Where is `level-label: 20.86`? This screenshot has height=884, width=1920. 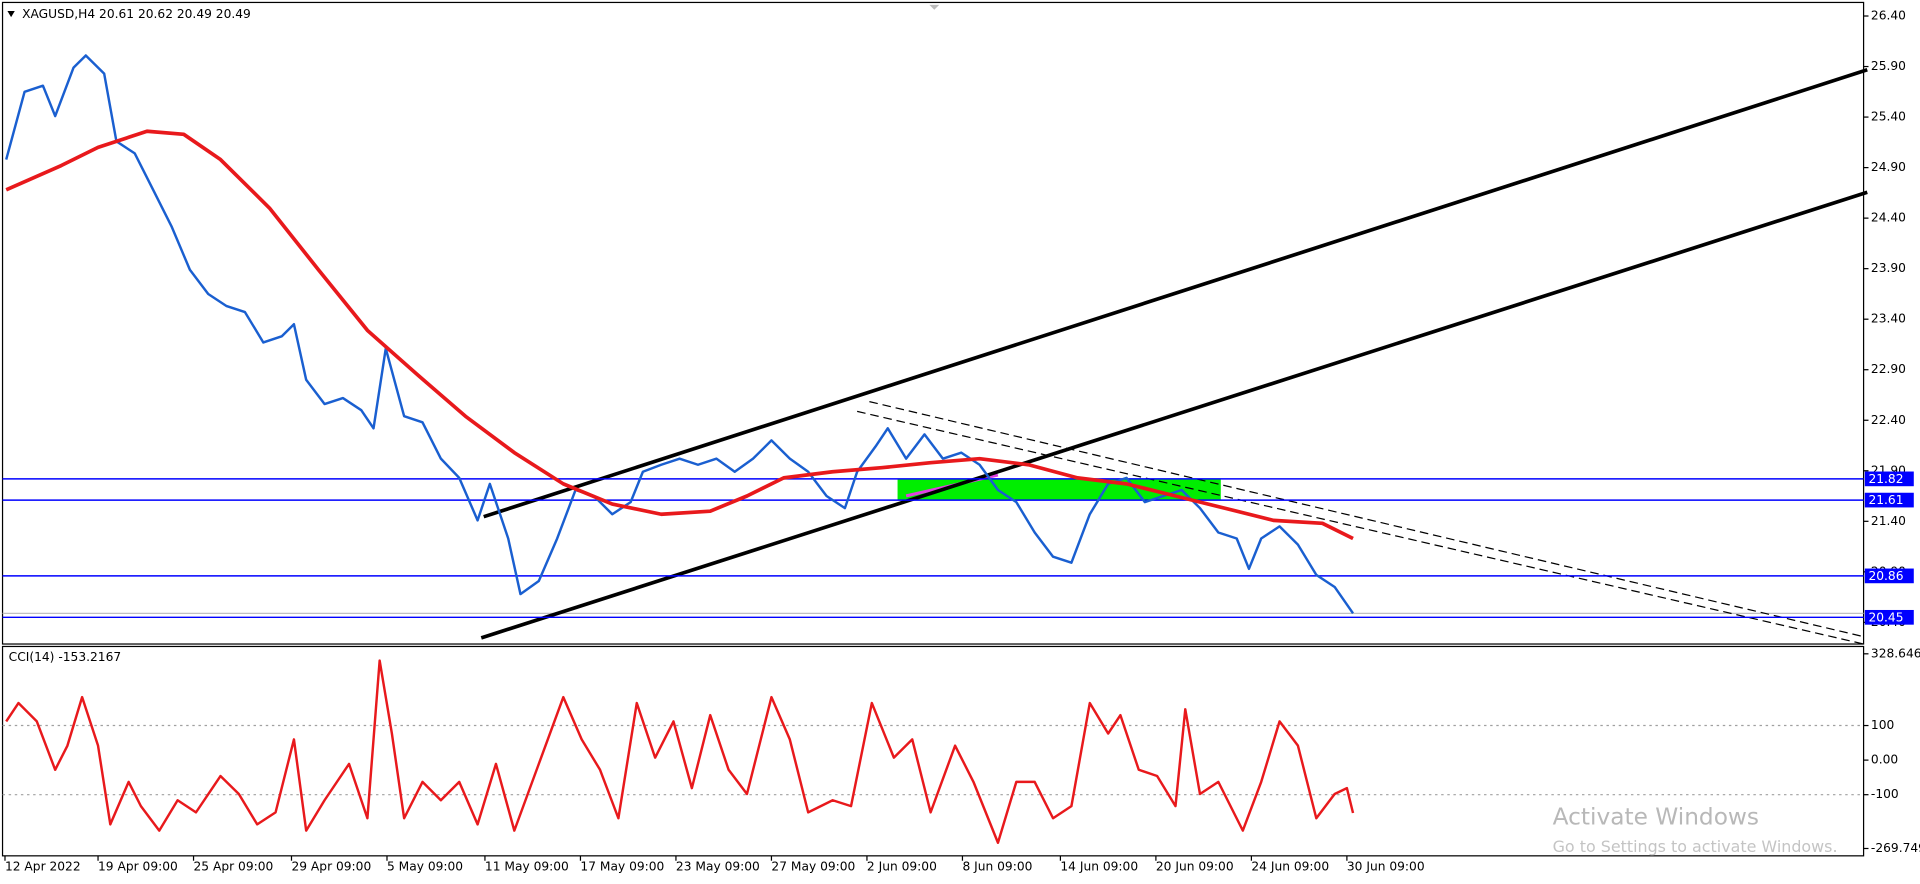
level-label: 20.86 is located at coordinates (1885, 576).